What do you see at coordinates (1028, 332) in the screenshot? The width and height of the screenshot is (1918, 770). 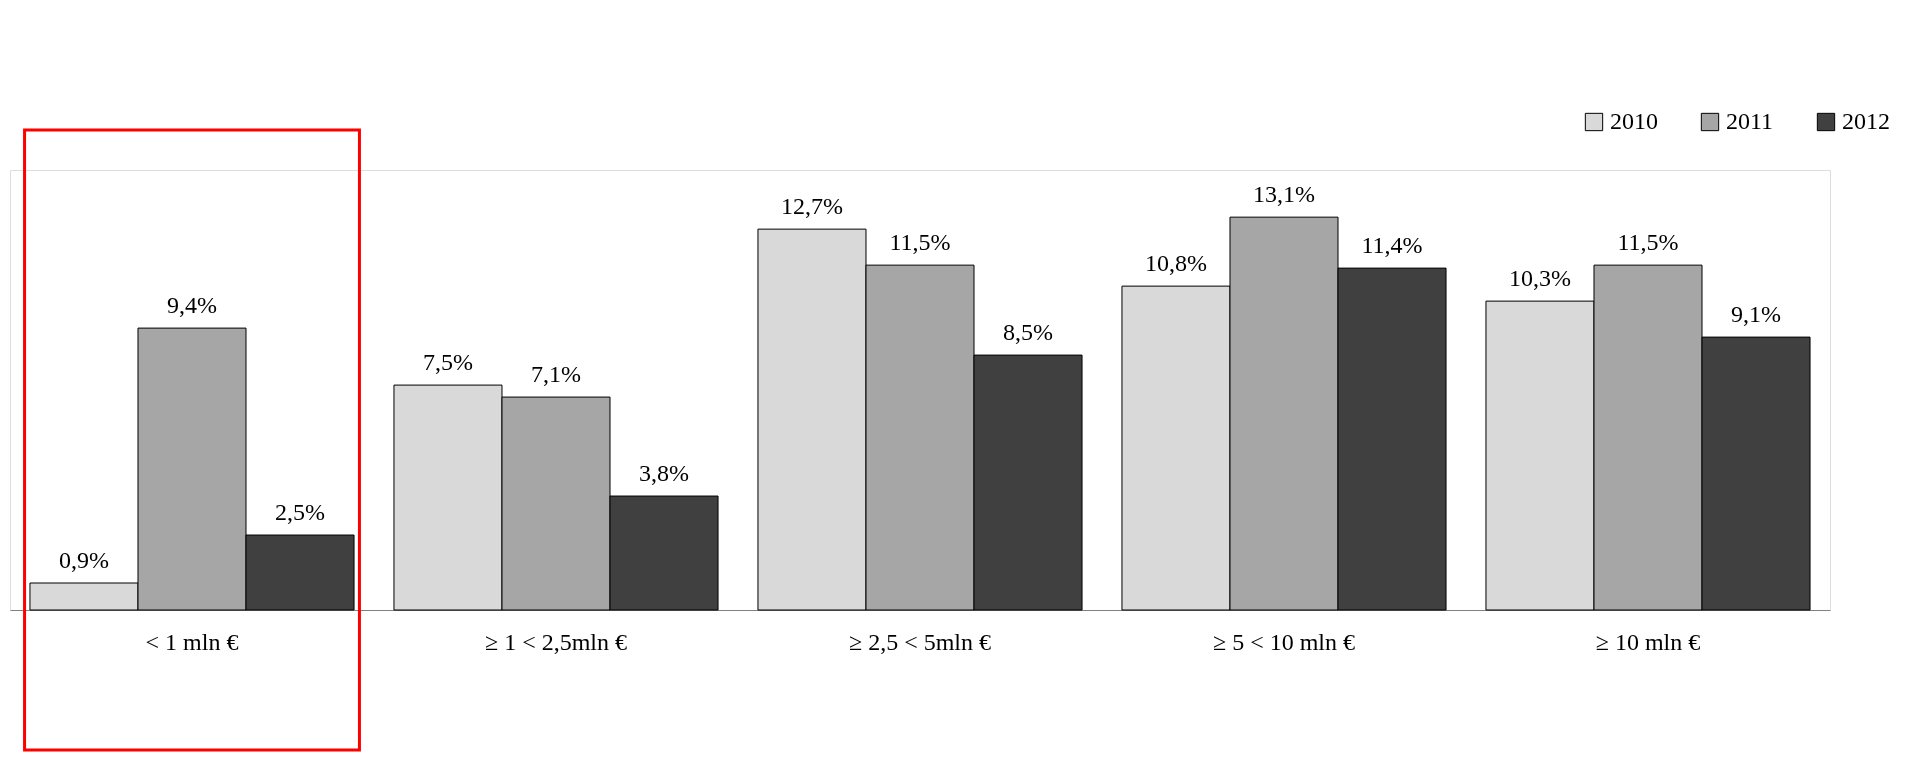 I see `data-label: 8,5%` at bounding box center [1028, 332].